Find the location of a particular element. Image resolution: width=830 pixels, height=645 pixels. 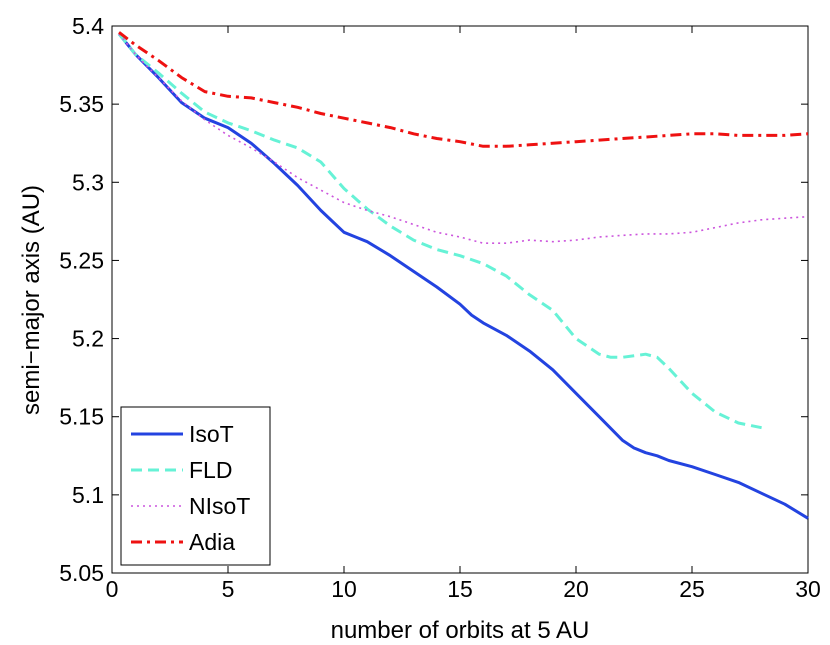

x-tick-label: 5 is located at coordinates (228, 589).